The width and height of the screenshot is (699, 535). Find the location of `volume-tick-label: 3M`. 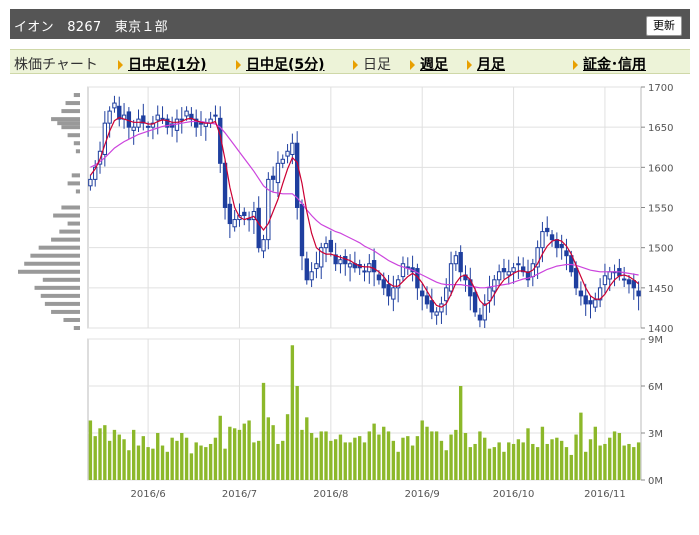

volume-tick-label: 3M is located at coordinates (655, 434).